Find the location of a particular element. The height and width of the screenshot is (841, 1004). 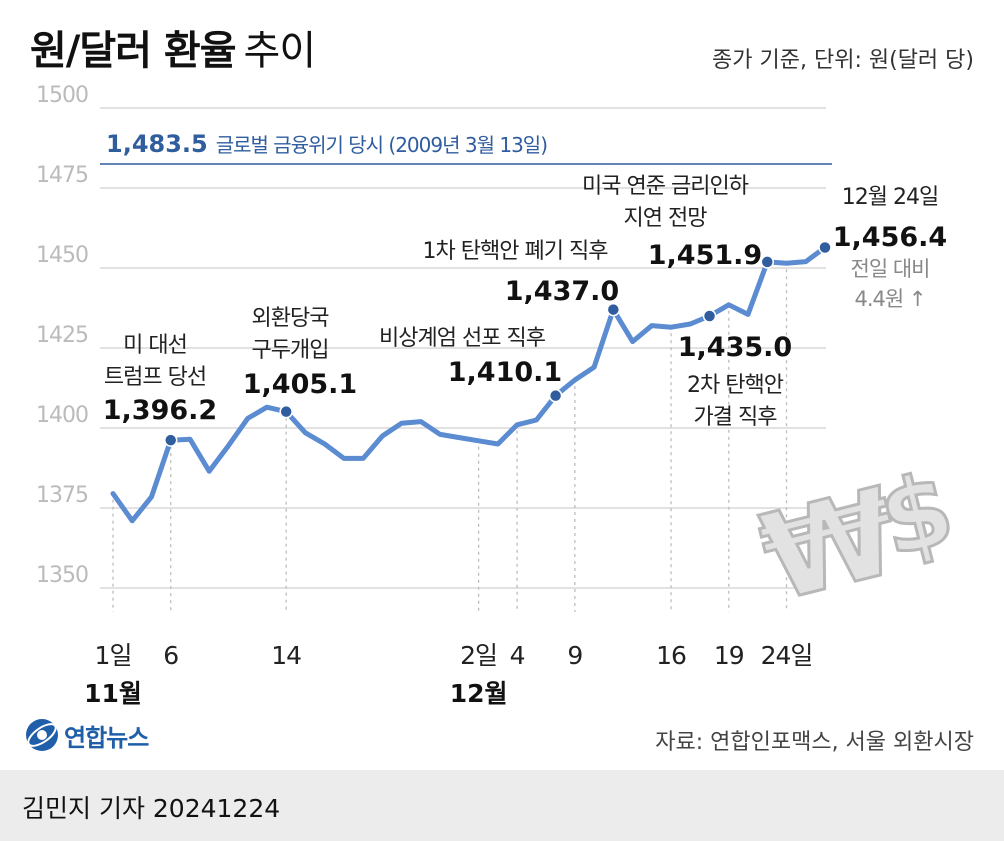

x-tick-label: 4 is located at coordinates (517, 655).